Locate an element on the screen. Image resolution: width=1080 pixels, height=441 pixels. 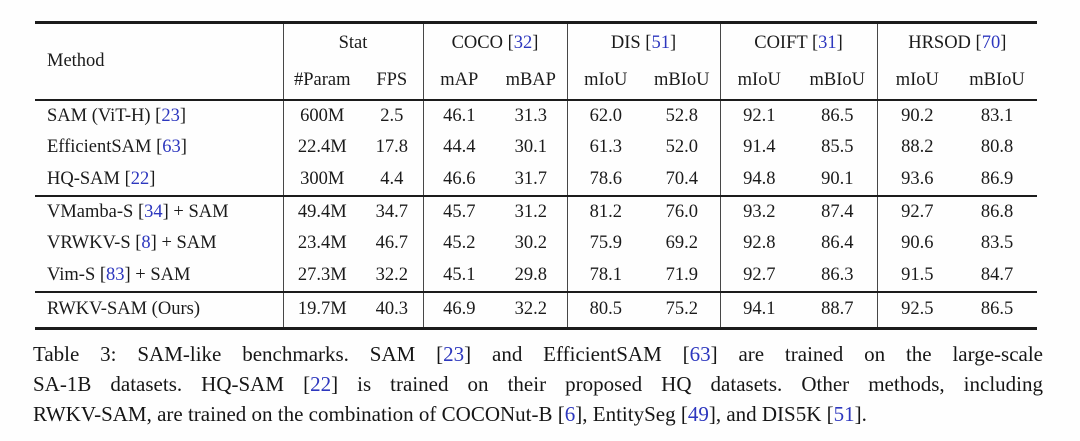
text-segment: COIFT [ is located at coordinates (786, 42).